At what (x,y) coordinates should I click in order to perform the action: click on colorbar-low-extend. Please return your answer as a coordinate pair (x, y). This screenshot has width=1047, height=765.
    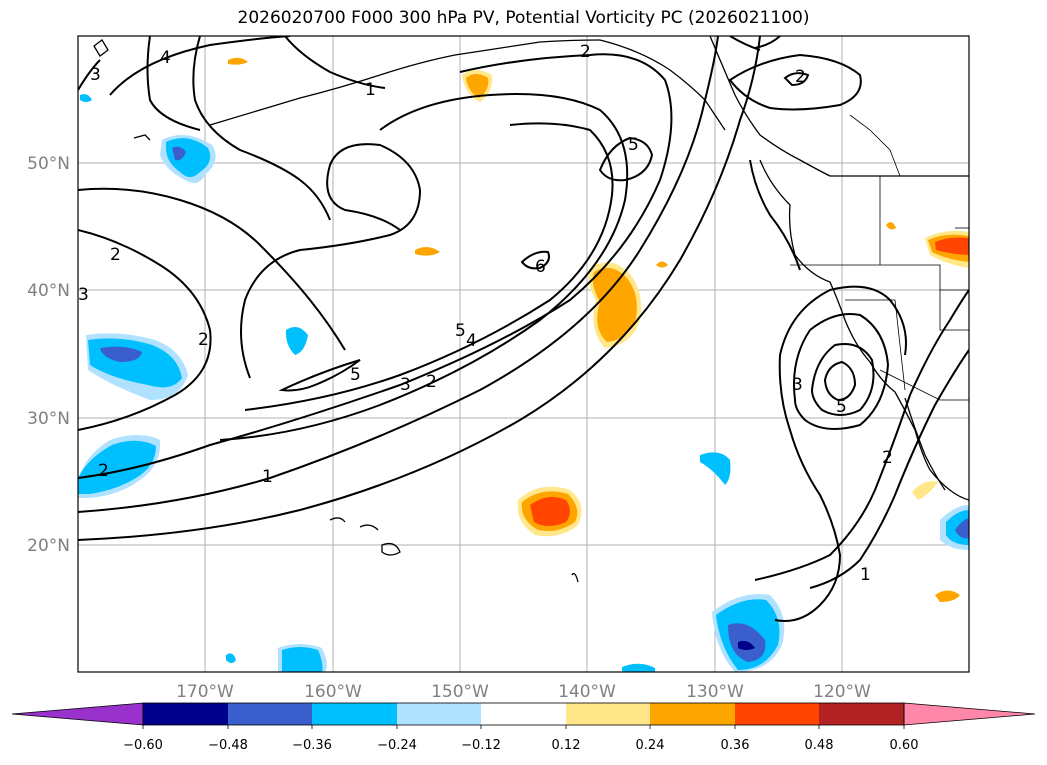
    Looking at the image, I should click on (77, 714).